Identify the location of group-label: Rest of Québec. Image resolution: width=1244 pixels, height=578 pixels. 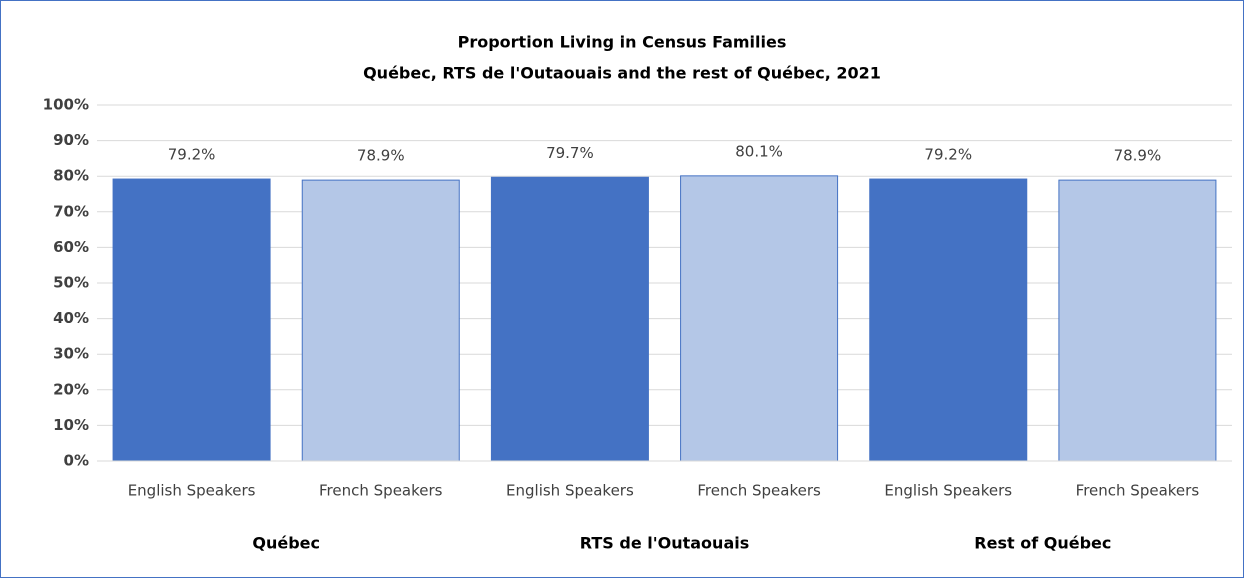
(1042, 543).